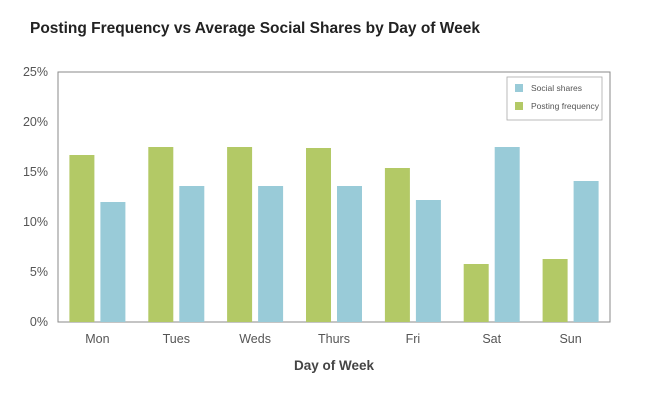 Image resolution: width=657 pixels, height=409 pixels. Describe the element at coordinates (35, 172) in the screenshot. I see `y-tick-label: 15%` at that location.